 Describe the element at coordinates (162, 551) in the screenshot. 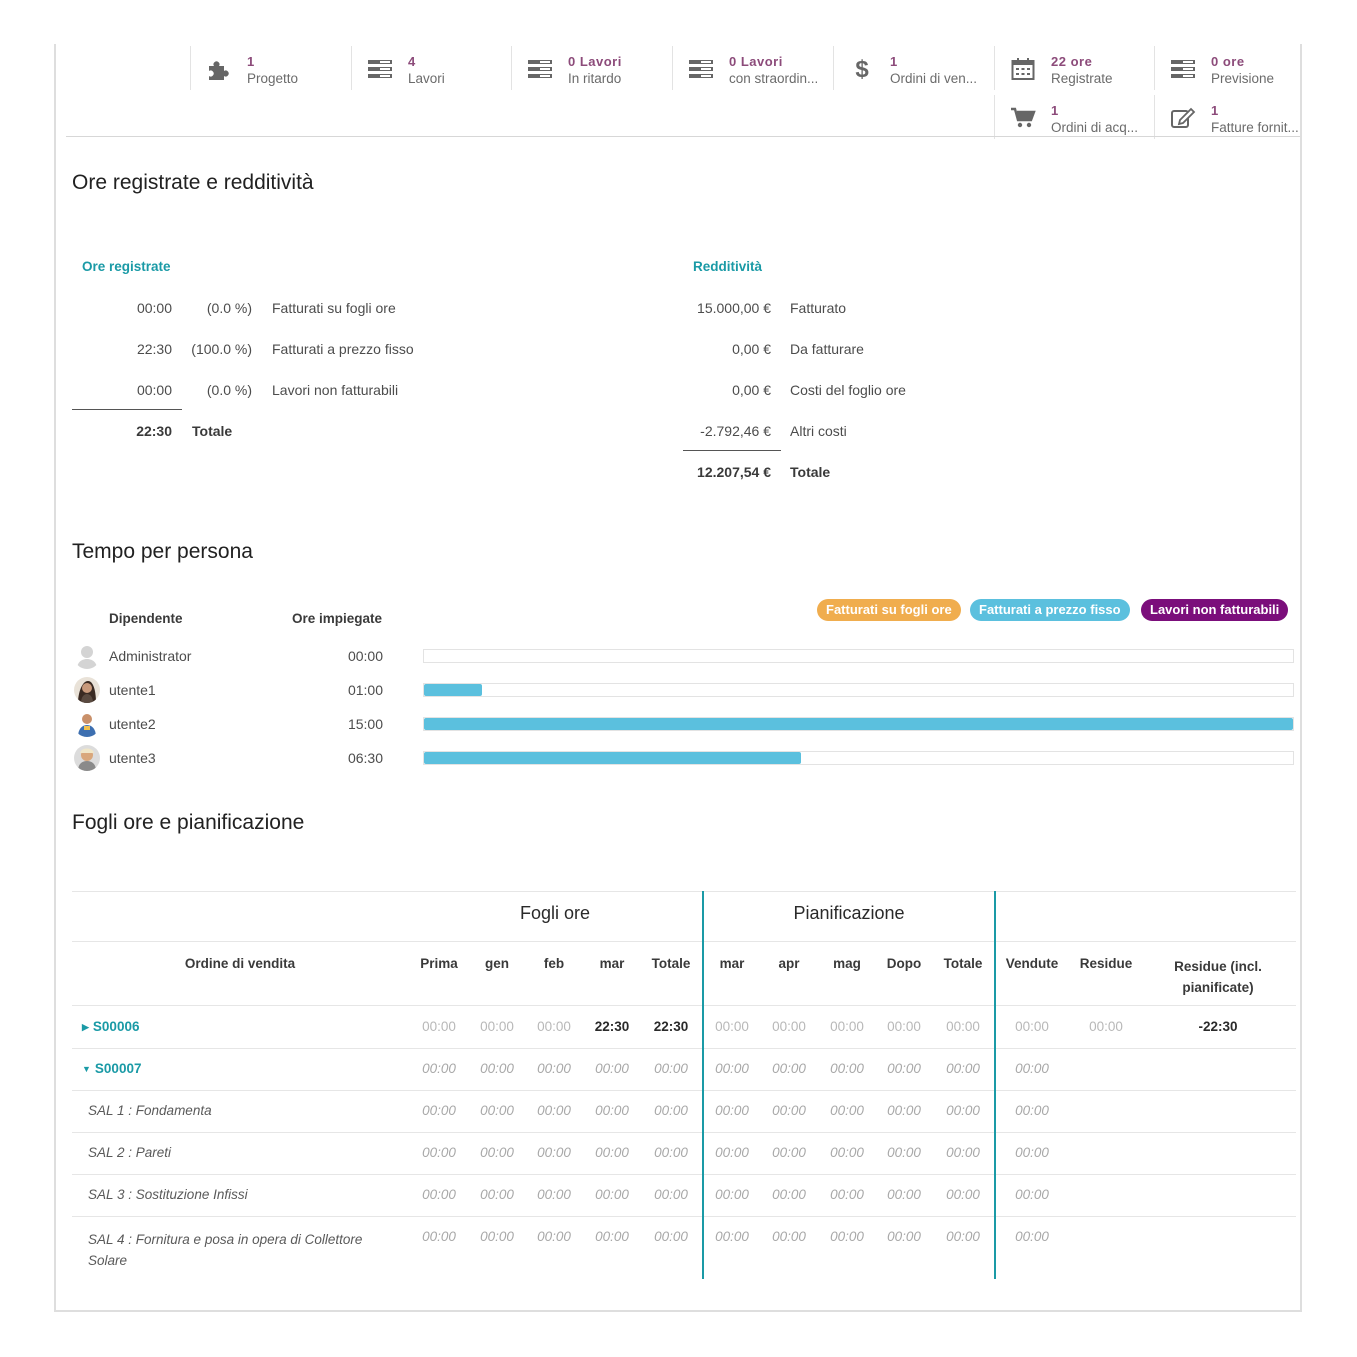

I see `section-title-time-per-person: Tempo per persona` at that location.